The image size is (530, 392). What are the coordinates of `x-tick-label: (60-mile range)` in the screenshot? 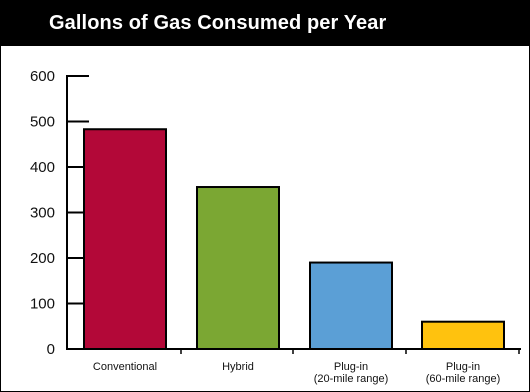 It's located at (463, 379).